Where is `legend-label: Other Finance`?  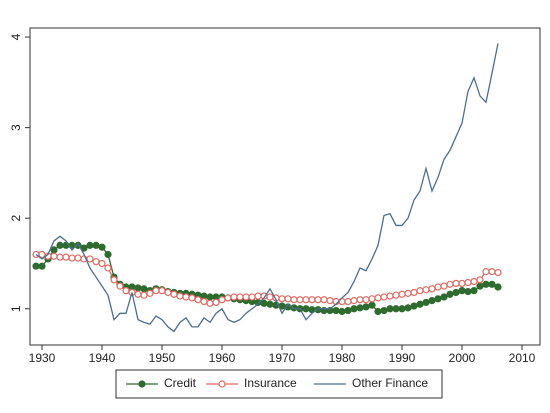
legend-label: Other Finance is located at coordinates (390, 383).